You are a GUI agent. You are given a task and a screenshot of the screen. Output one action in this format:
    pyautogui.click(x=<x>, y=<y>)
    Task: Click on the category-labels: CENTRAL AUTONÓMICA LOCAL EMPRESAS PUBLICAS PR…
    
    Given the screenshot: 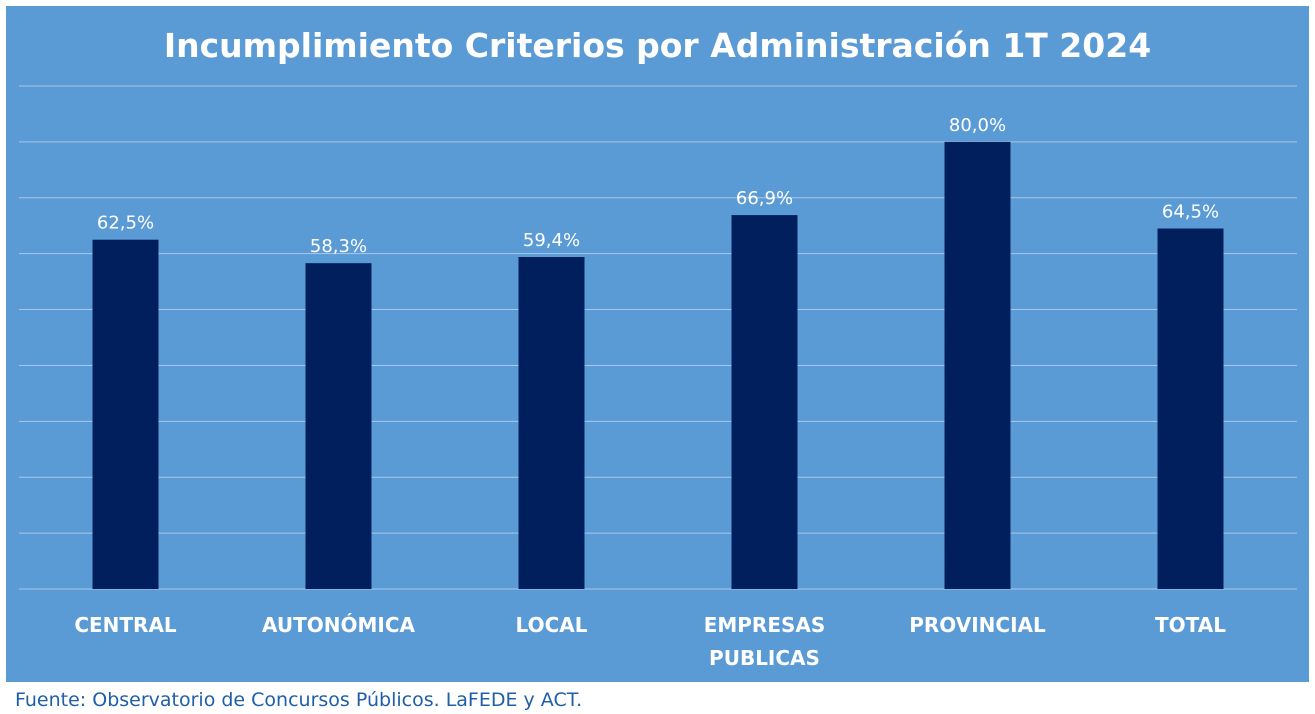 What is the action you would take?
    pyautogui.click(x=650, y=641)
    